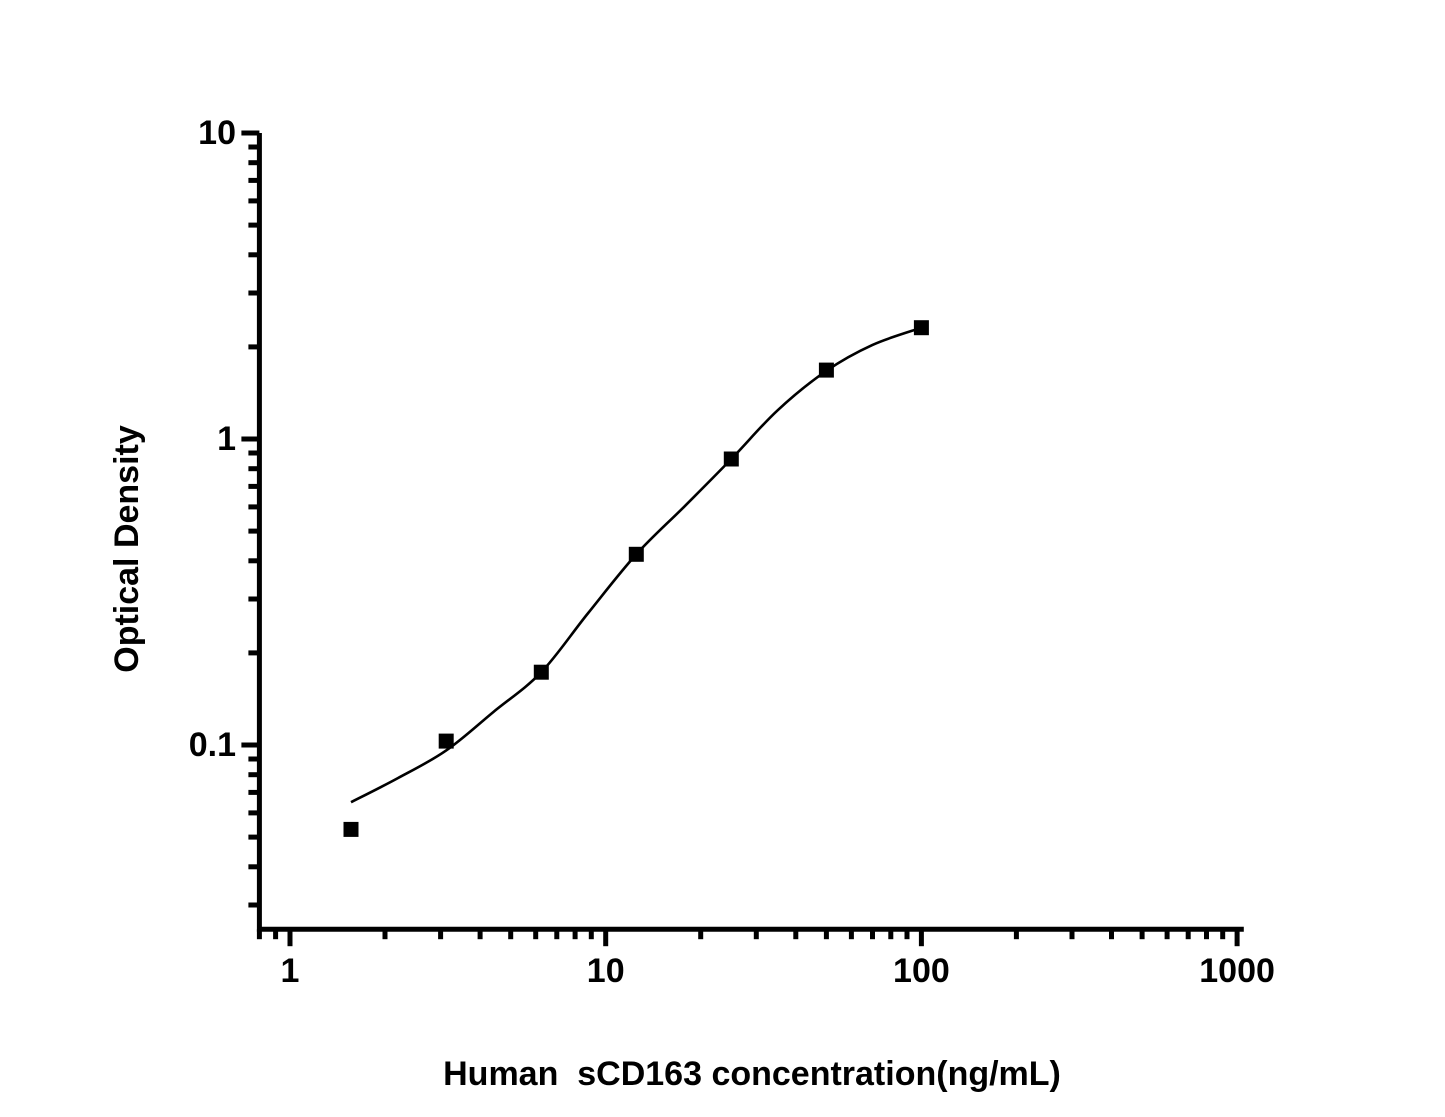  I want to click on y-axis-title: Optical Density, so click(127, 549).